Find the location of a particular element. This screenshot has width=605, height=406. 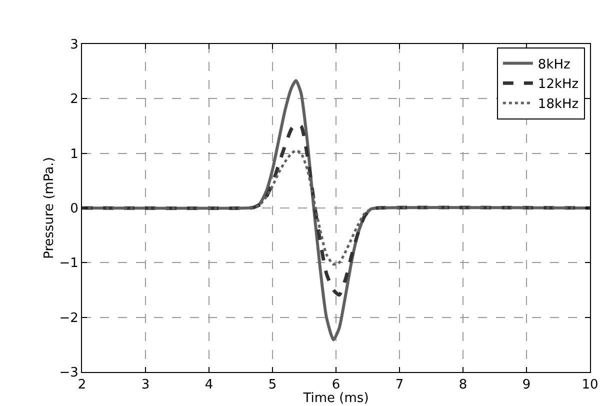

x-tick-label: 8 is located at coordinates (463, 385).